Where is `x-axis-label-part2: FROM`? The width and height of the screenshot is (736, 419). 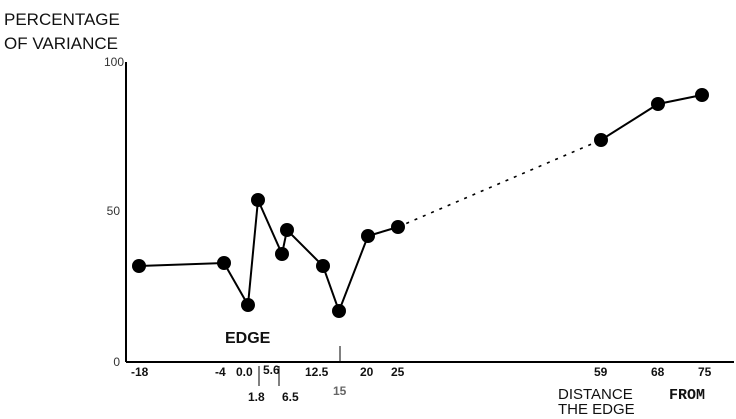 x-axis-label-part2: FROM is located at coordinates (687, 395).